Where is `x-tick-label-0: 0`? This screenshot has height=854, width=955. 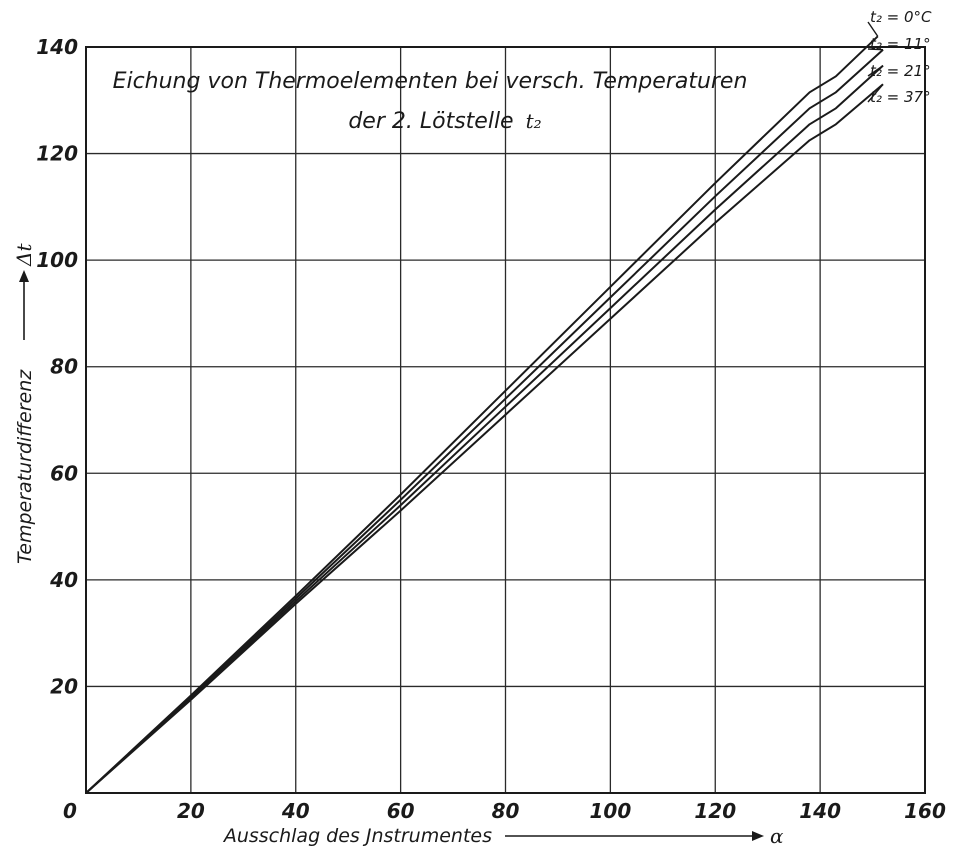 x-tick-label-0: 0 is located at coordinates (70, 811).